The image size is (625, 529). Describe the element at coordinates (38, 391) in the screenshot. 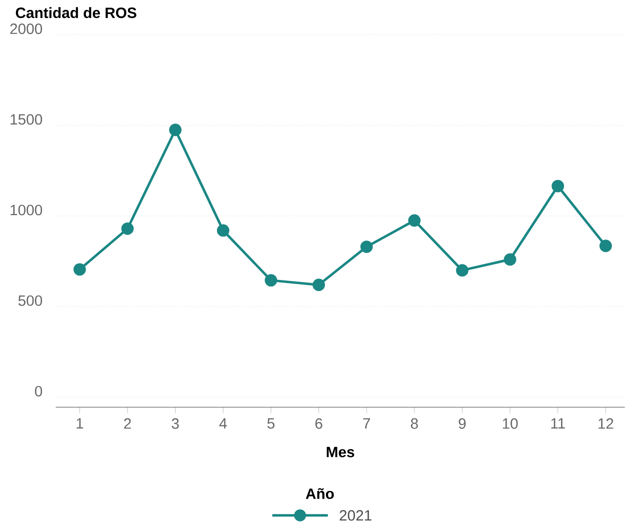

I see `y-tick-label: 0` at that location.